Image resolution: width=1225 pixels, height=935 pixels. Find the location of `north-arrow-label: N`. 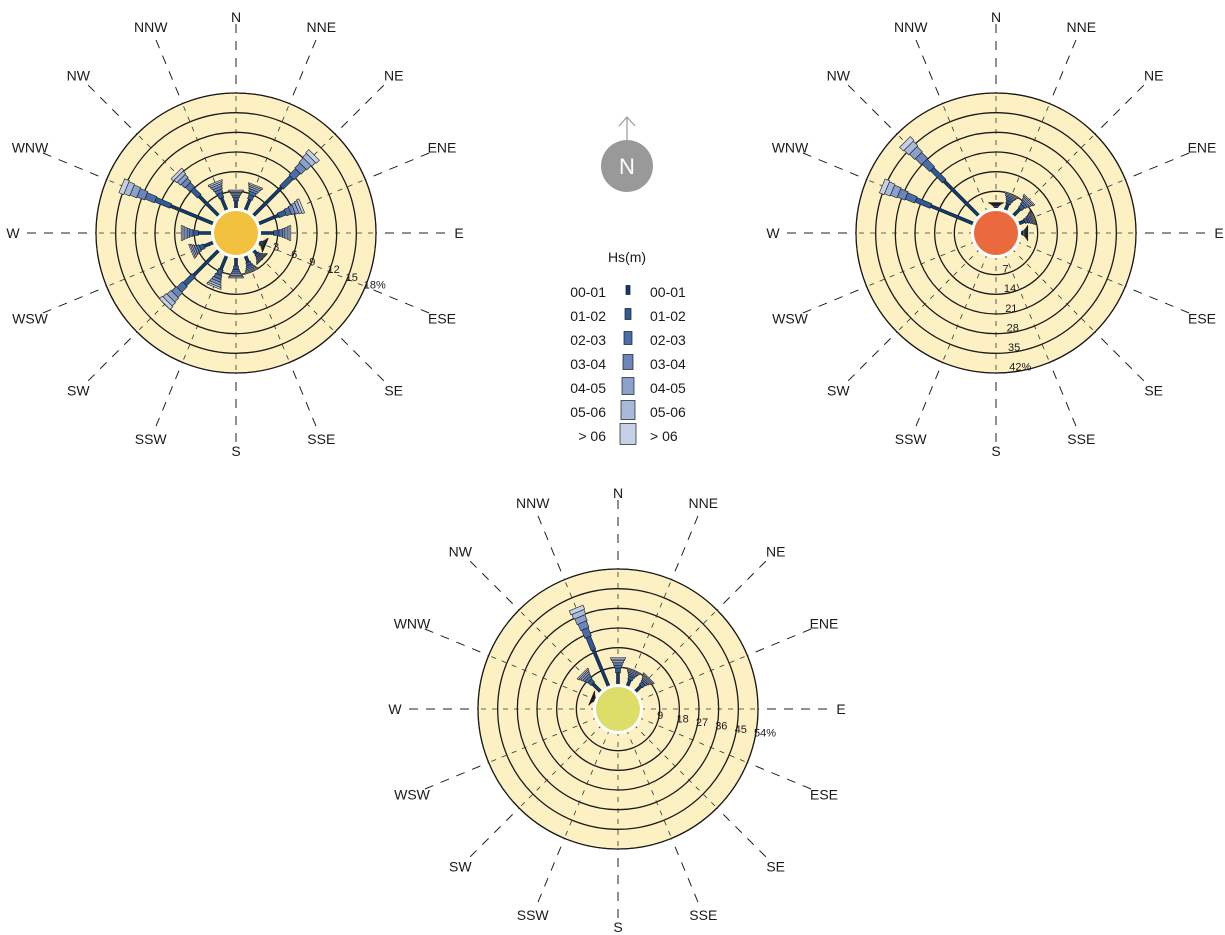

north-arrow-label: N is located at coordinates (627, 166).